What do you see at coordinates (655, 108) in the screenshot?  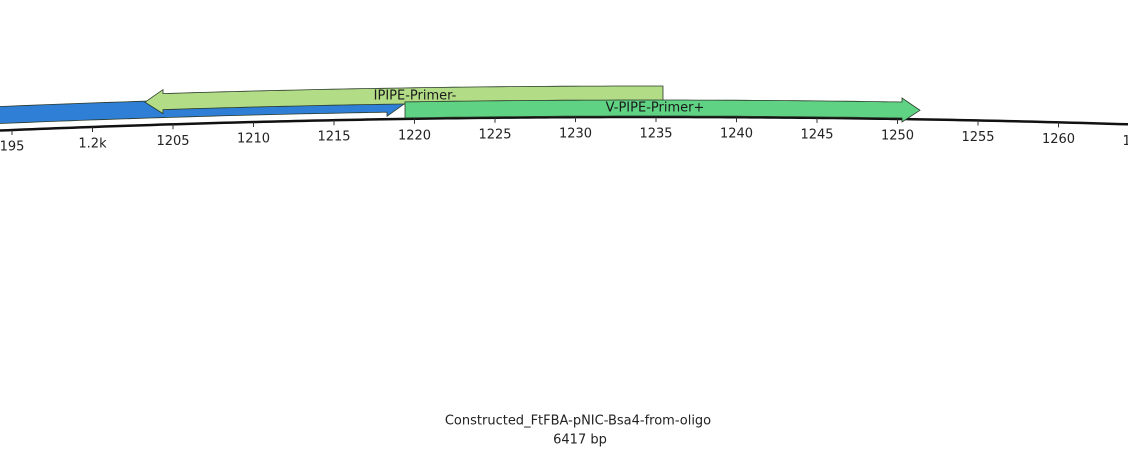 I see `feature-label: V-PIPE-Primer+` at bounding box center [655, 108].